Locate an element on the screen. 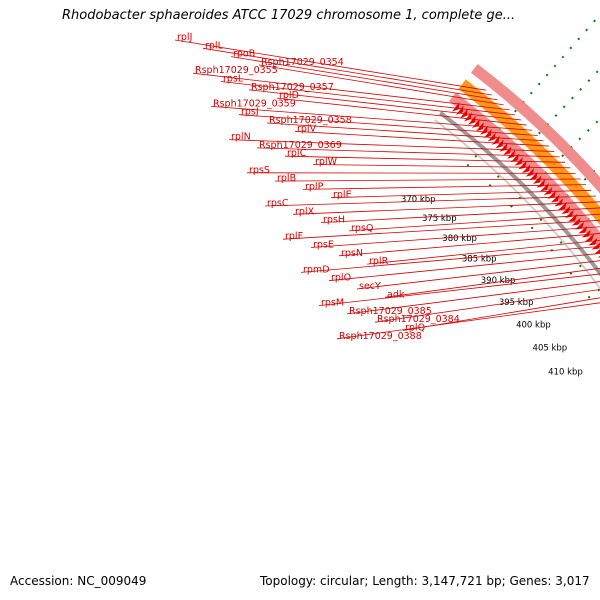  gene-label: rplJ is located at coordinates (184, 37).